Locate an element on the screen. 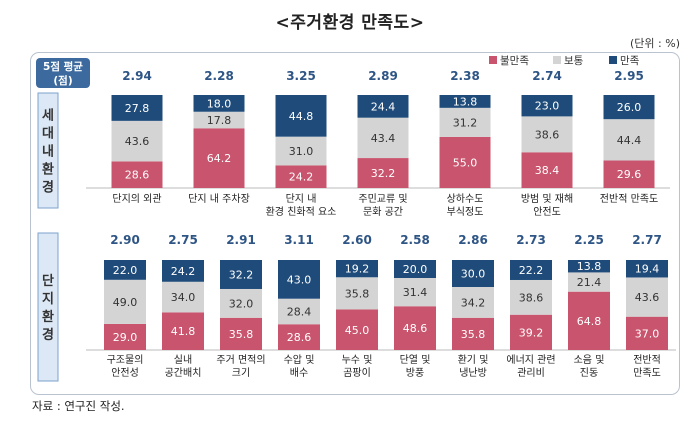 Image resolution: width=700 pixels, height=428 pixels. category-label: 방범 및 재해 is located at coordinates (547, 198).